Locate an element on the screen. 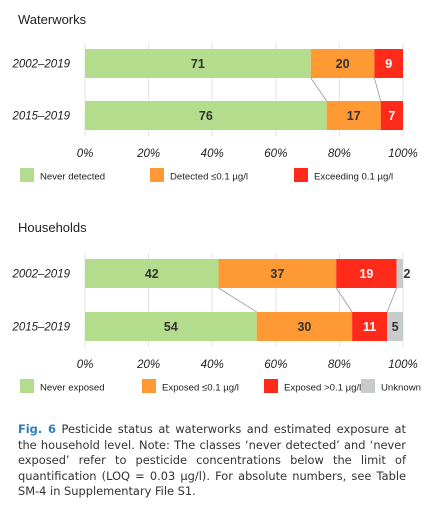  data-label: 71 is located at coordinates (198, 64).